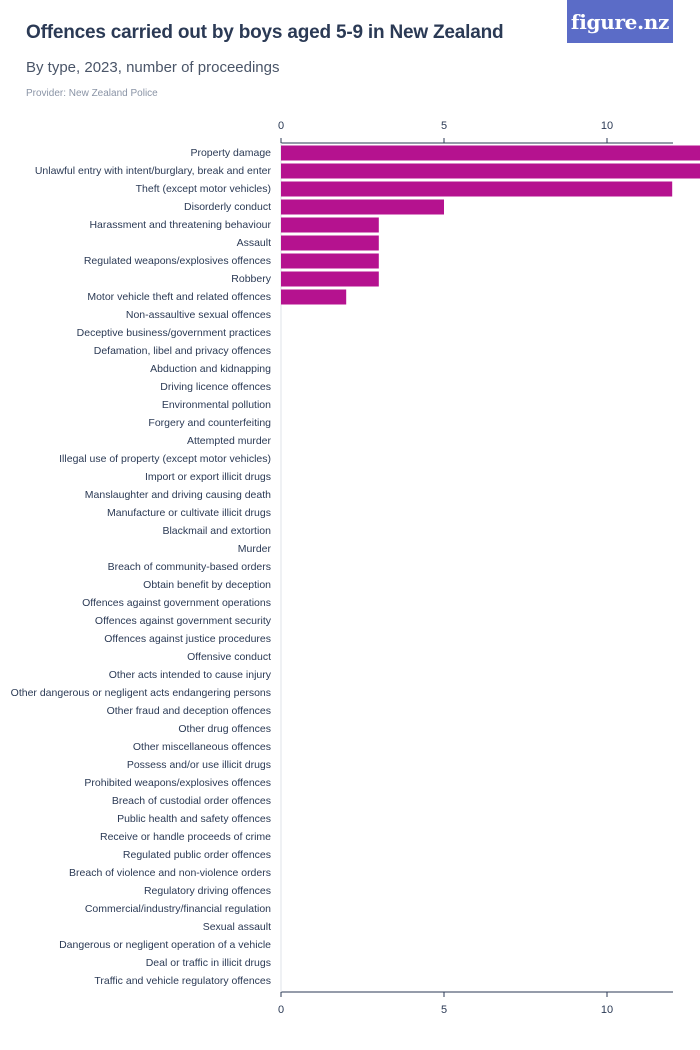 The image size is (700, 1050). What do you see at coordinates (202, 747) in the screenshot?
I see `category-label: Other miscellaneous offences` at bounding box center [202, 747].